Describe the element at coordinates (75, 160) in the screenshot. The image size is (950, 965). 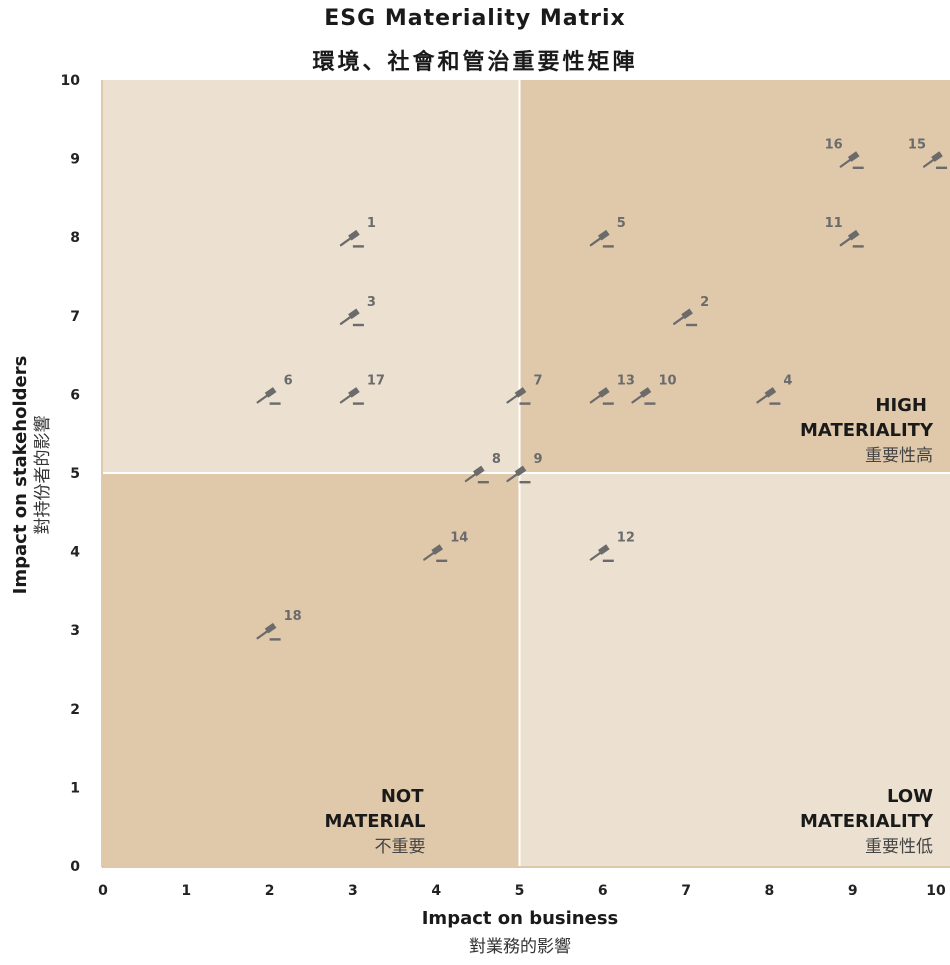
I see `y-tick-label: 9` at that location.